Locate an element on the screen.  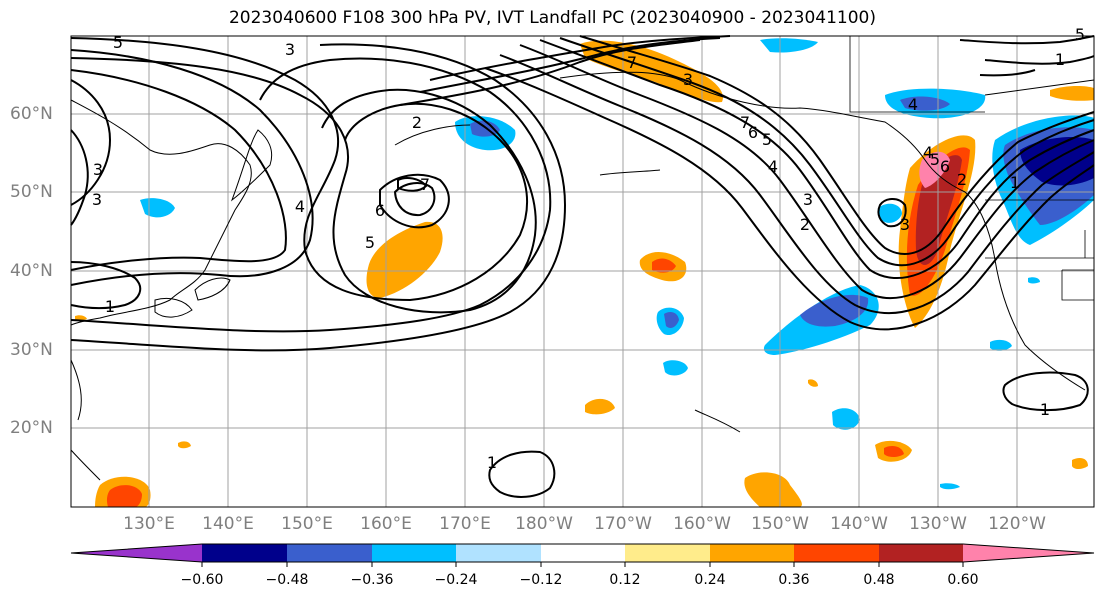
lon-label-160e: 160°E is located at coordinates (386, 524).